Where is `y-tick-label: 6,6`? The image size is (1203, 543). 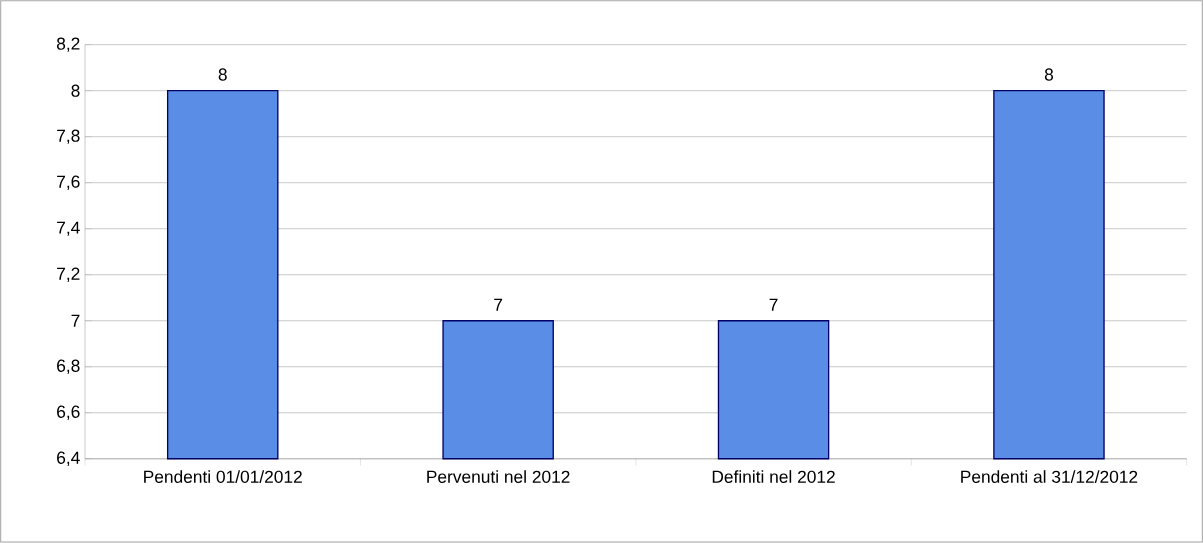
y-tick-label: 6,6 is located at coordinates (68, 413).